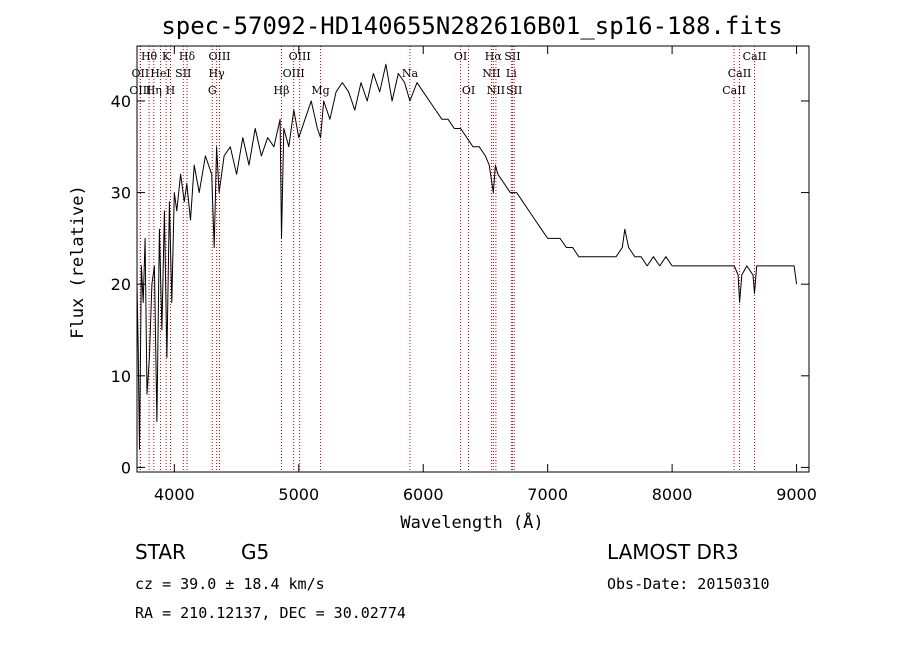 This screenshot has width=900, height=649. What do you see at coordinates (673, 552) in the screenshot?
I see `survey-name: LAMOST DR3` at bounding box center [673, 552].